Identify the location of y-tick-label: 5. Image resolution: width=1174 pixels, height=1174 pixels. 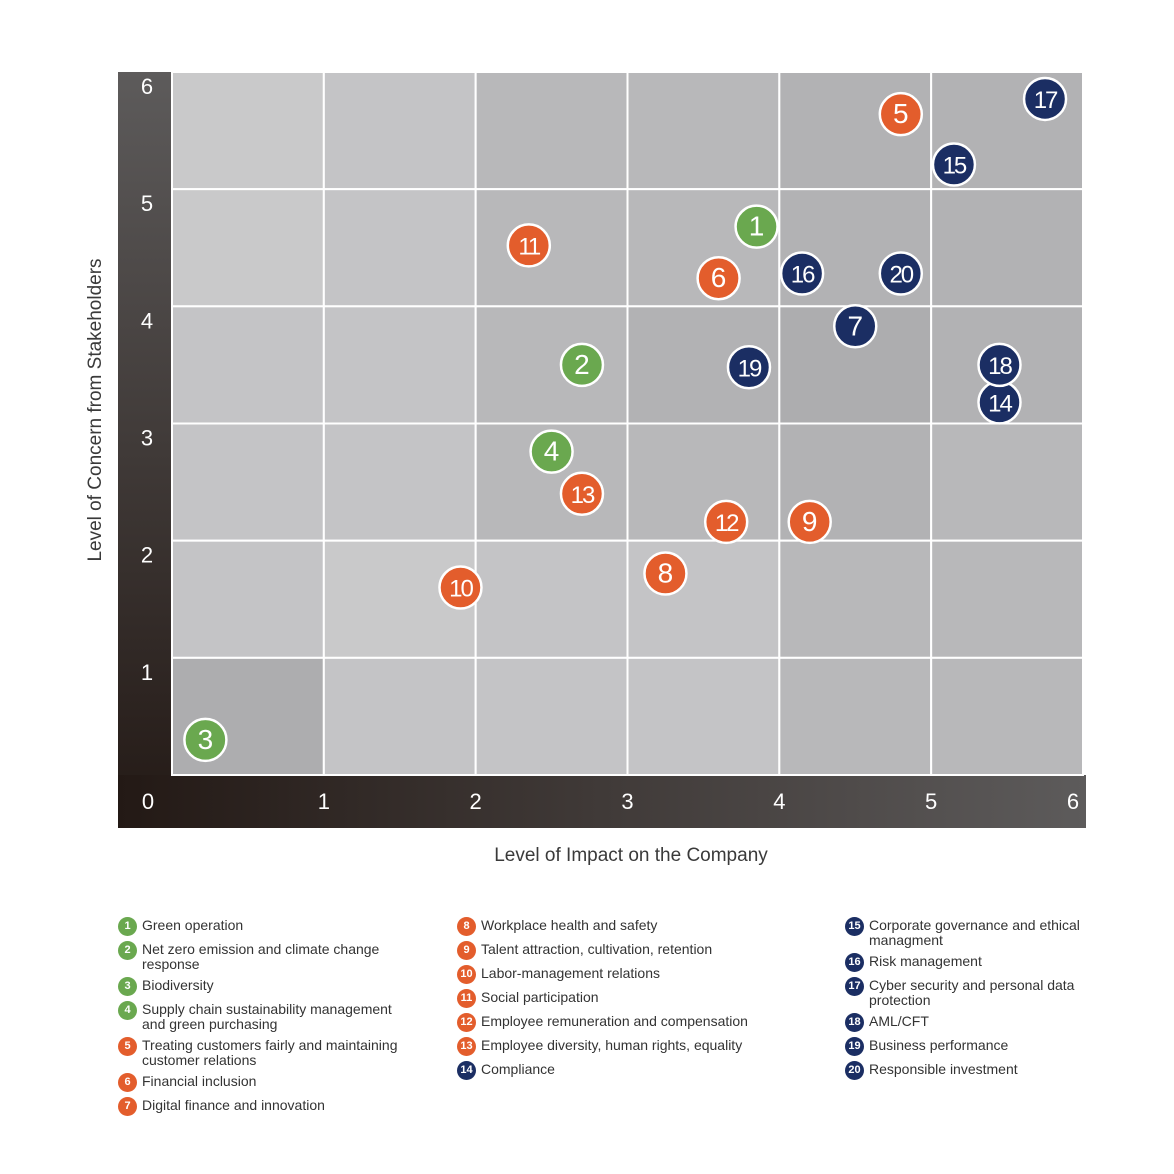
(147, 203).